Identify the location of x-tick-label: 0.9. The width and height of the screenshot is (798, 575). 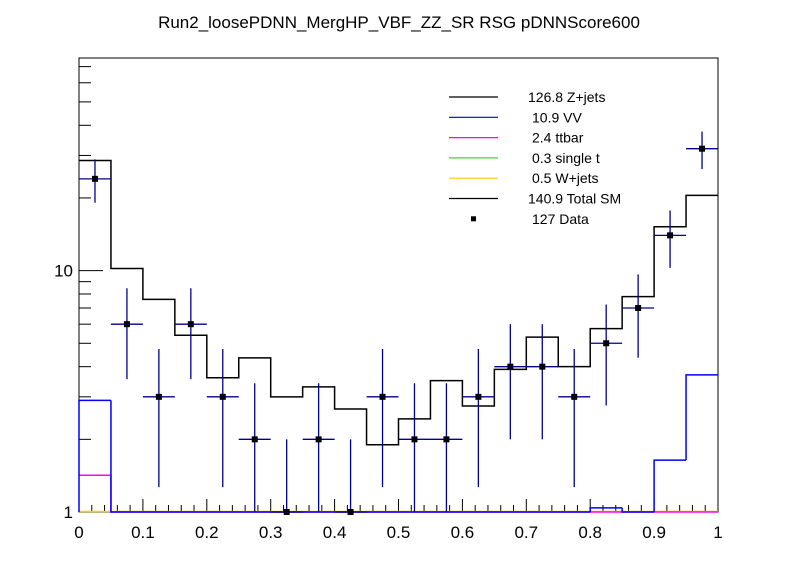
(654, 532).